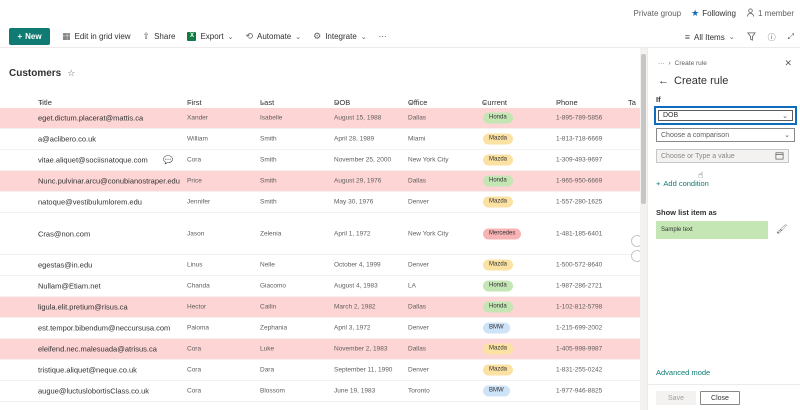  What do you see at coordinates (788, 63) in the screenshot?
I see `close-icon: ✕` at bounding box center [788, 63].